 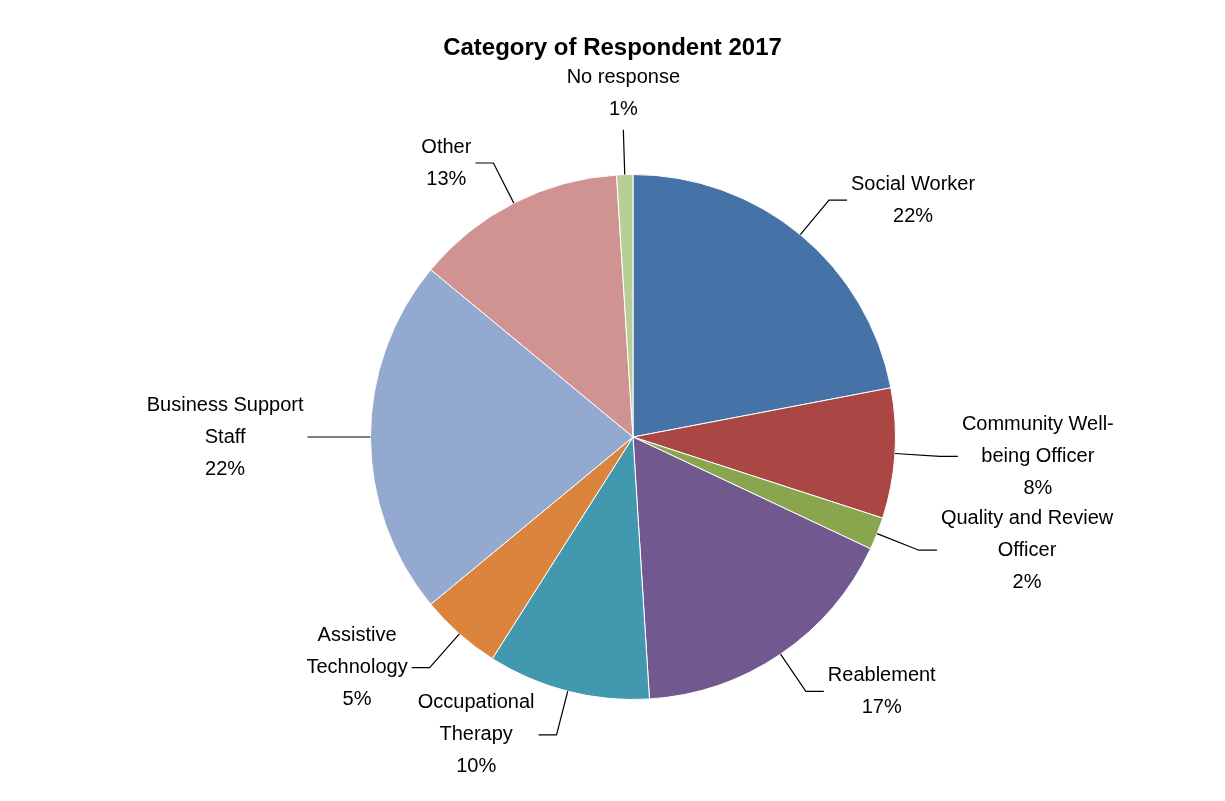 I want to click on slice-label: Community Well-being Officer, so click(x=1037, y=438).